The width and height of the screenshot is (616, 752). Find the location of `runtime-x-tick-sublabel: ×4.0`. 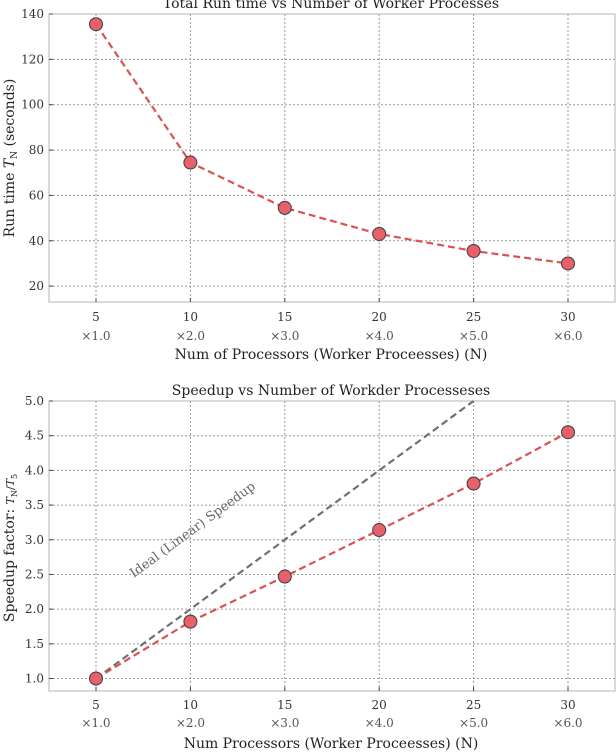

runtime-x-tick-sublabel: ×4.0 is located at coordinates (379, 336).